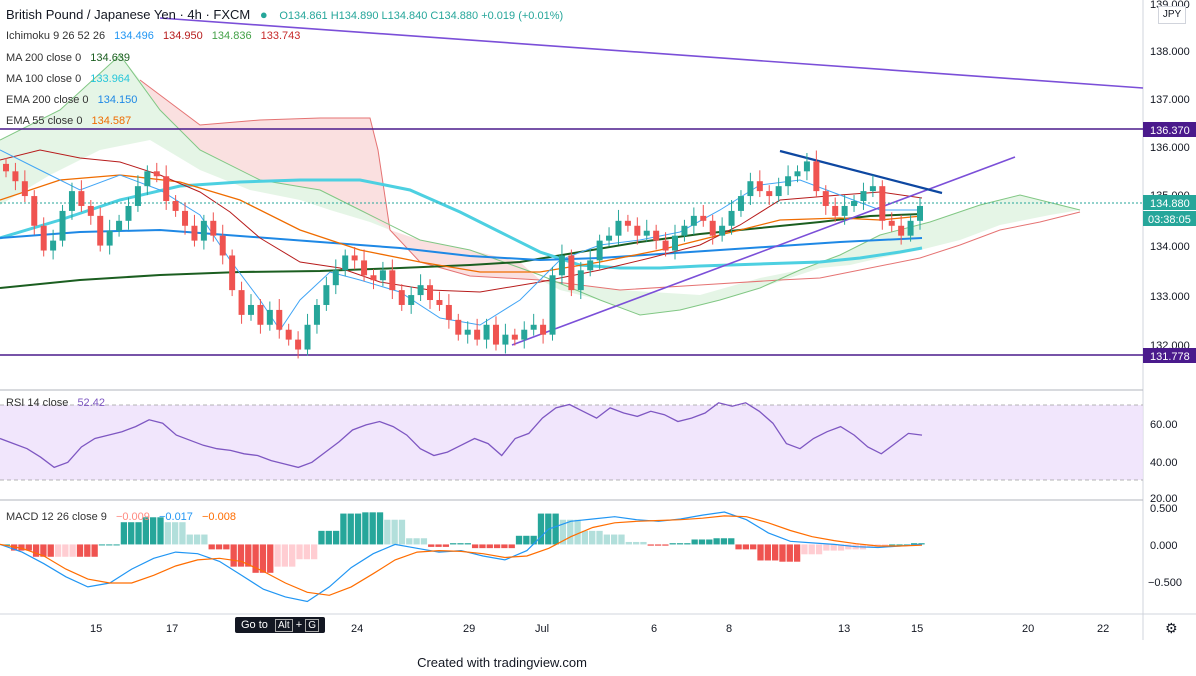 Image resolution: width=1196 pixels, height=676 pixels. What do you see at coordinates (502, 662) in the screenshot?
I see `tradingview-credit: Created with tradingview.com` at bounding box center [502, 662].